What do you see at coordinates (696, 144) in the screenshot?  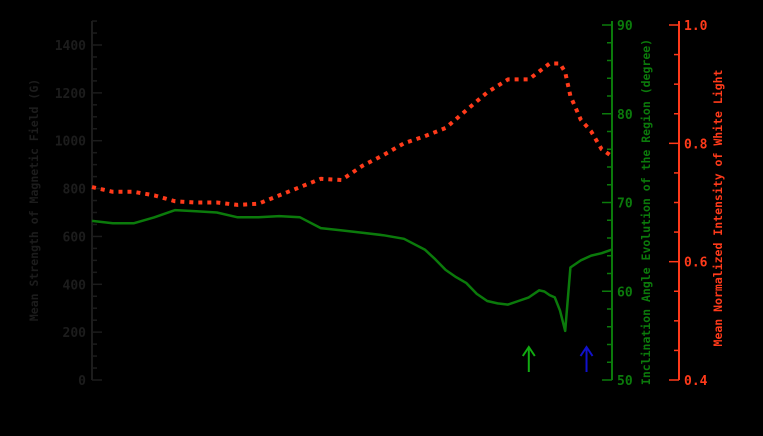 I see `intensity-tick-label: 0.8` at bounding box center [696, 144].